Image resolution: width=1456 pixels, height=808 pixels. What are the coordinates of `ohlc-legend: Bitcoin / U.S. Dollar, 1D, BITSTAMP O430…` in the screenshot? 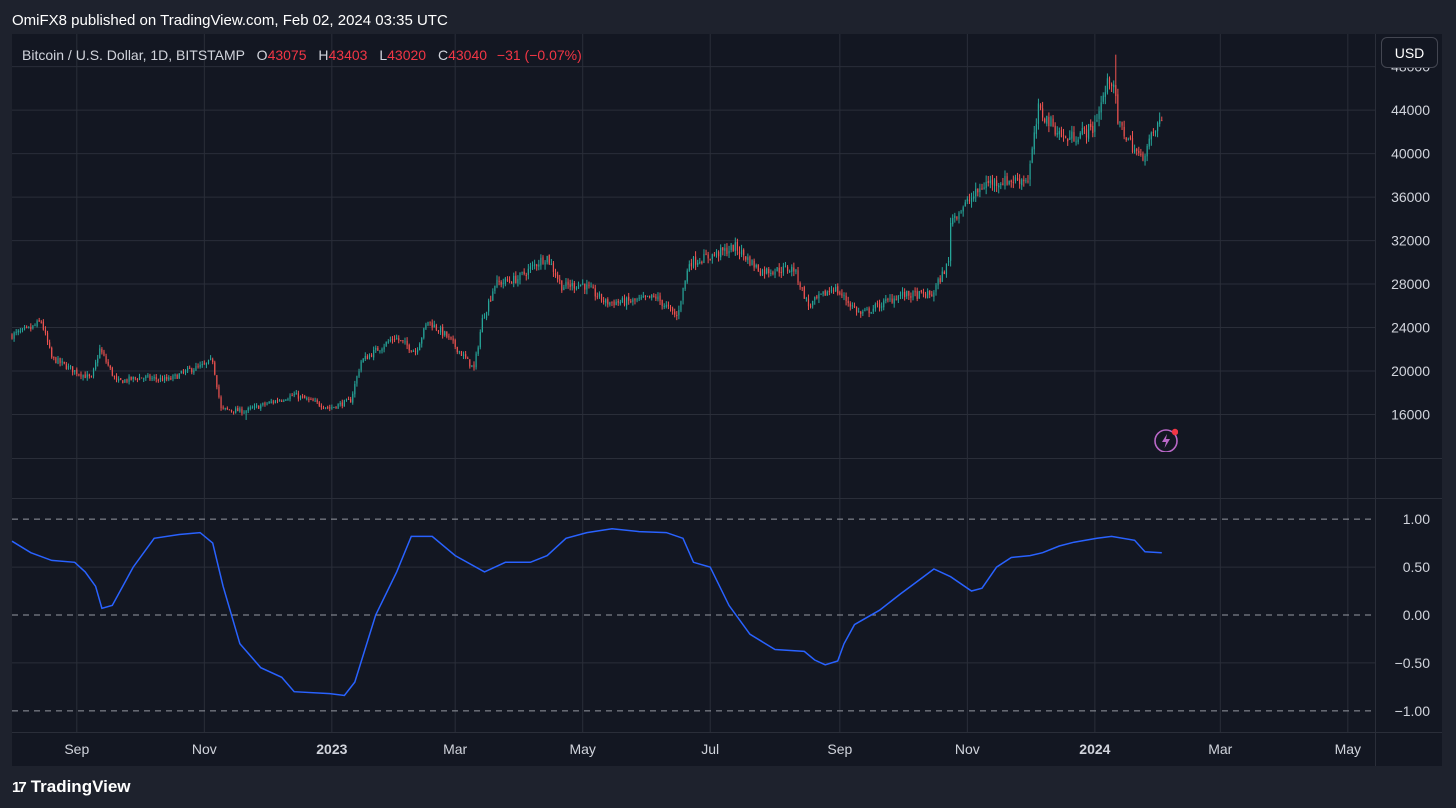 It's located at (302, 55).